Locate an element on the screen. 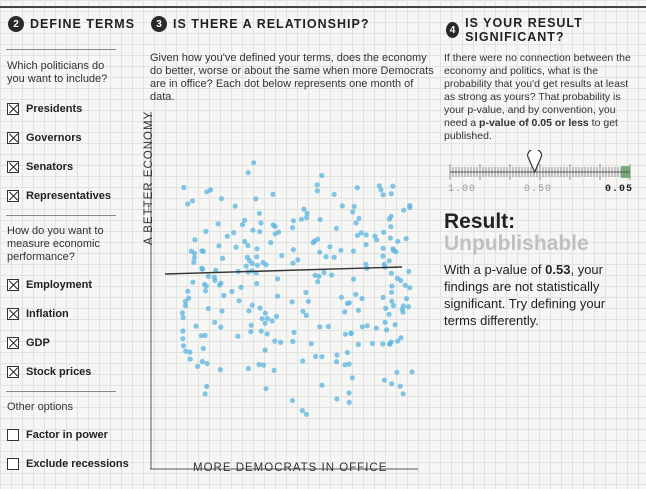  checkbox-governors: Governors is located at coordinates (44, 138).